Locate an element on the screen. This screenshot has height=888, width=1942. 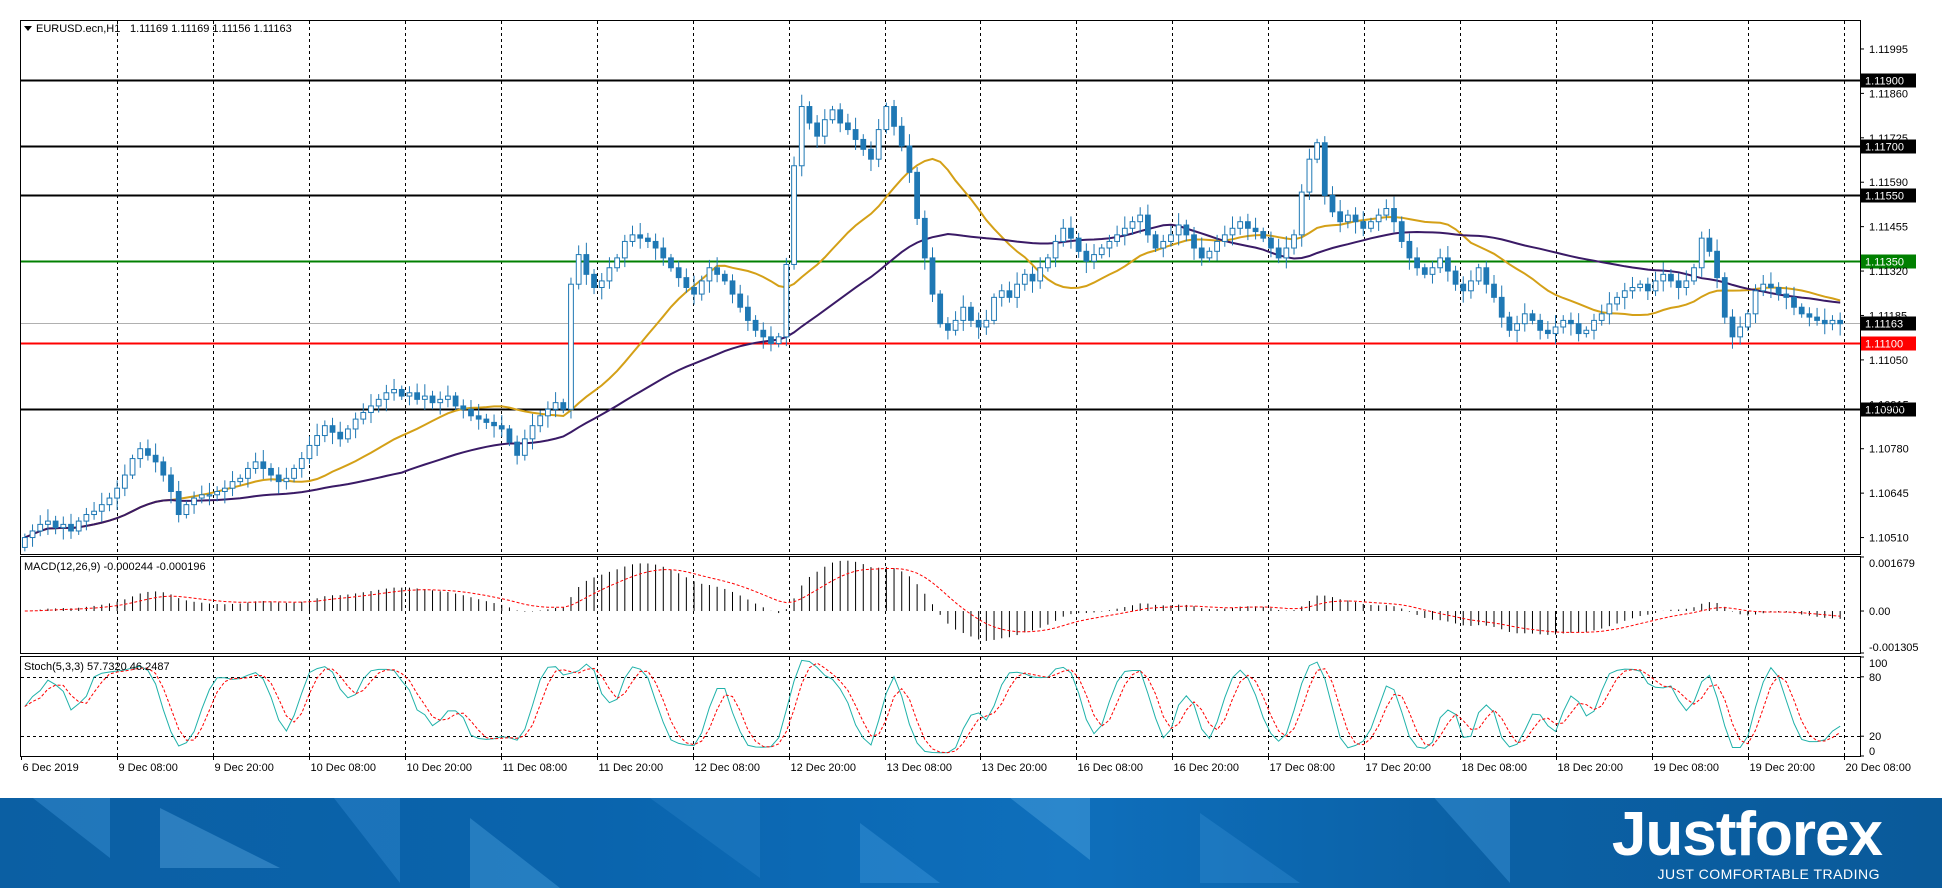
current-price-tag is located at coordinates (1888, 323).